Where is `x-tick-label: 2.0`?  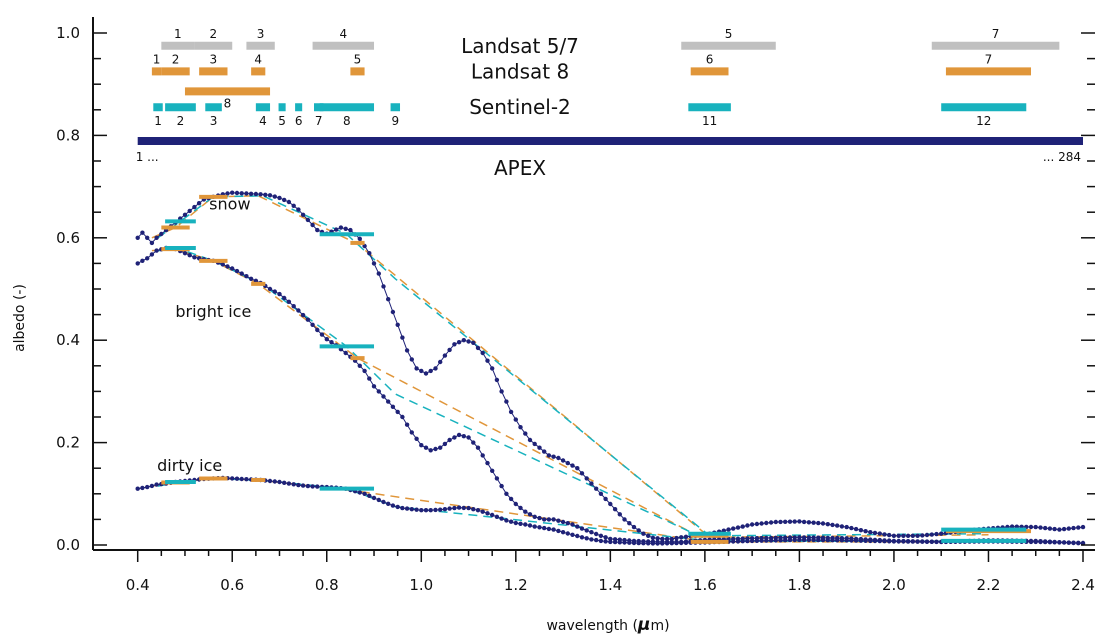 x-tick-label: 2.0 is located at coordinates (894, 585).